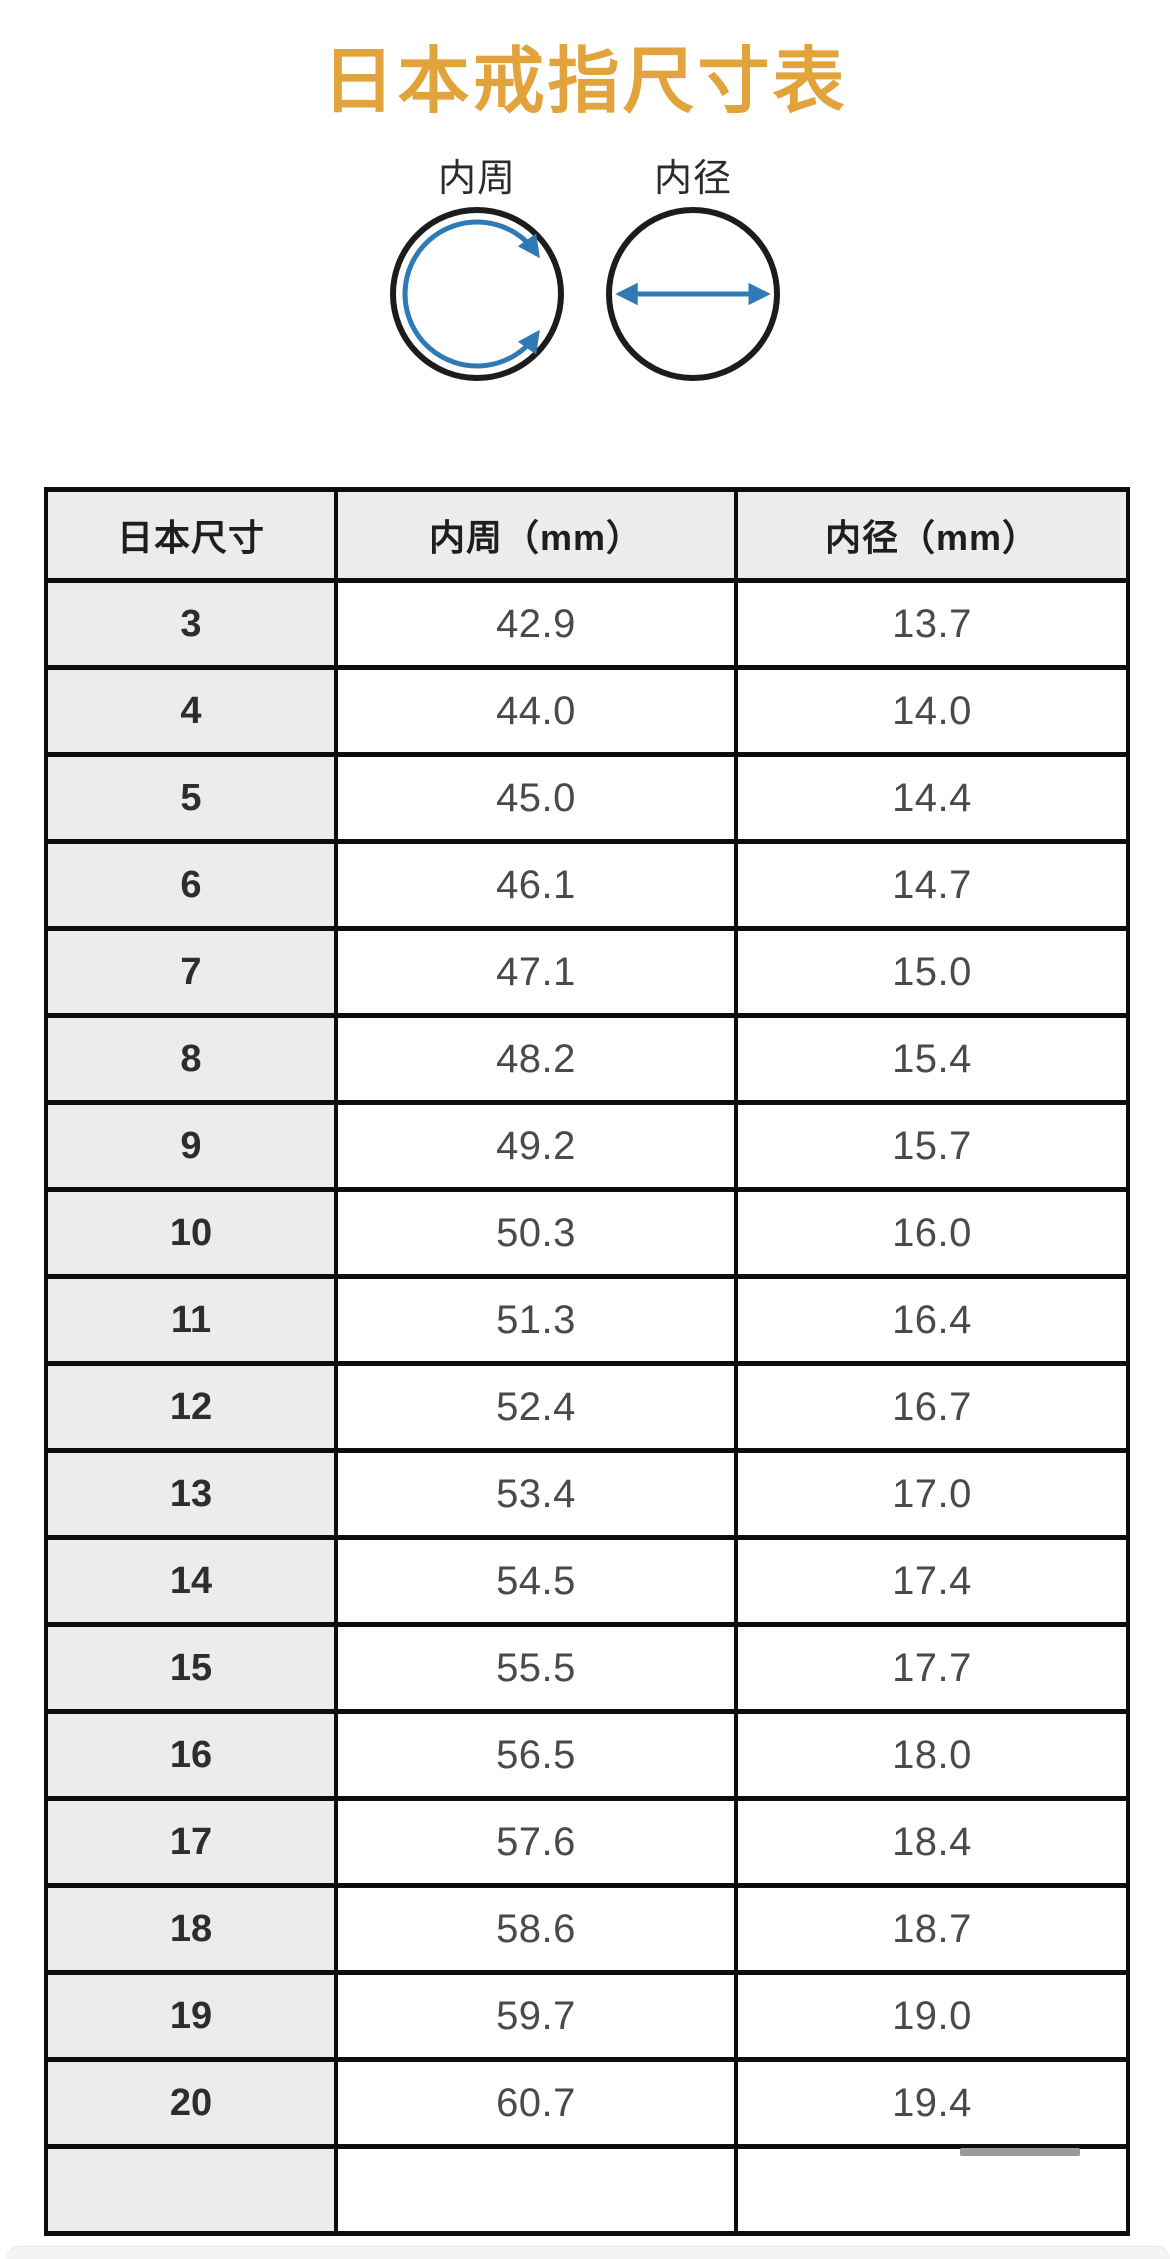 This screenshot has width=1170, height=2259. Describe the element at coordinates (191, 1668) in the screenshot. I see `size-cell: 15` at that location.